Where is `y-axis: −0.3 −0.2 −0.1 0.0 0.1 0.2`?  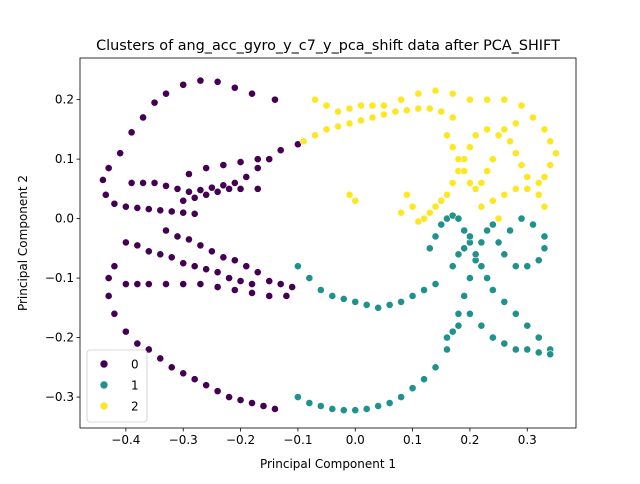
y-axis: −0.3 −0.2 −0.1 0.0 0.1 0.2 is located at coordinates (62, 248).